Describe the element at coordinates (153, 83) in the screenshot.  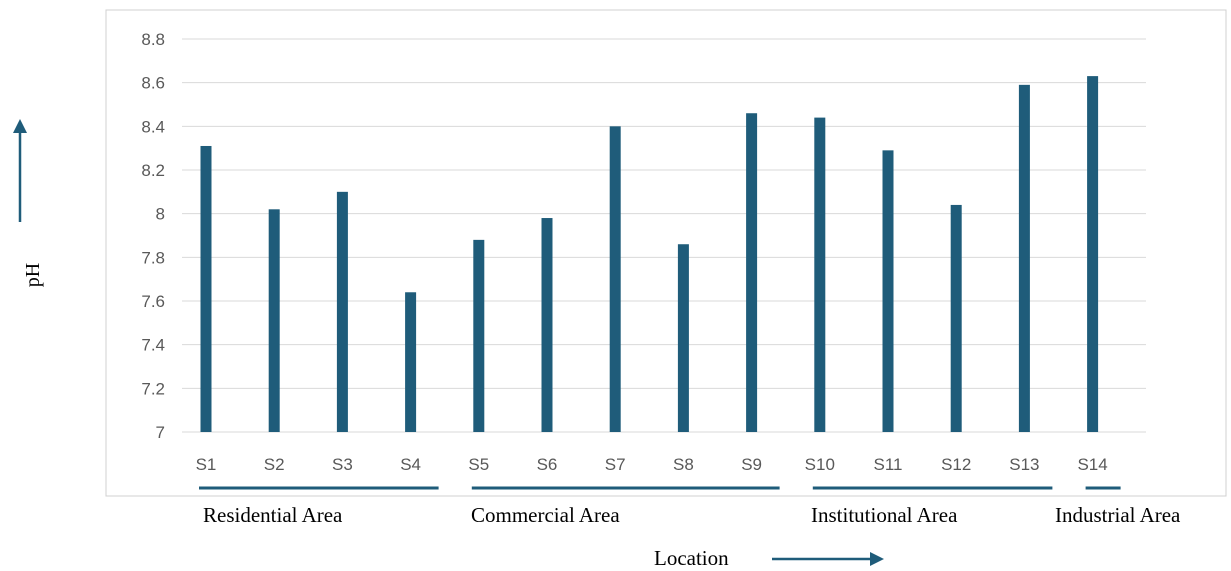
I see `y-tick-label: 8.6` at that location.